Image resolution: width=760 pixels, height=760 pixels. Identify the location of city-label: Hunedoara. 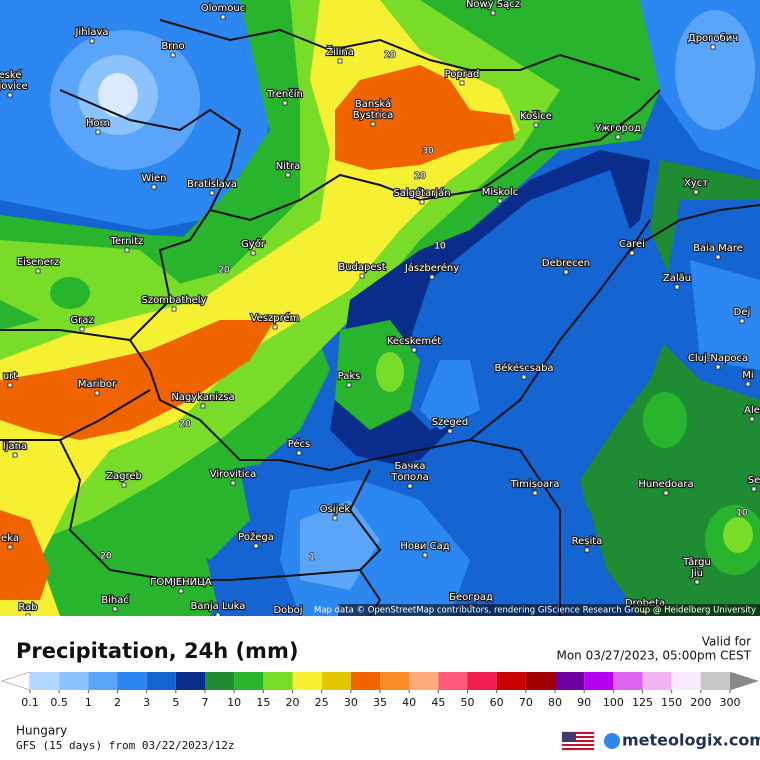
(665, 484).